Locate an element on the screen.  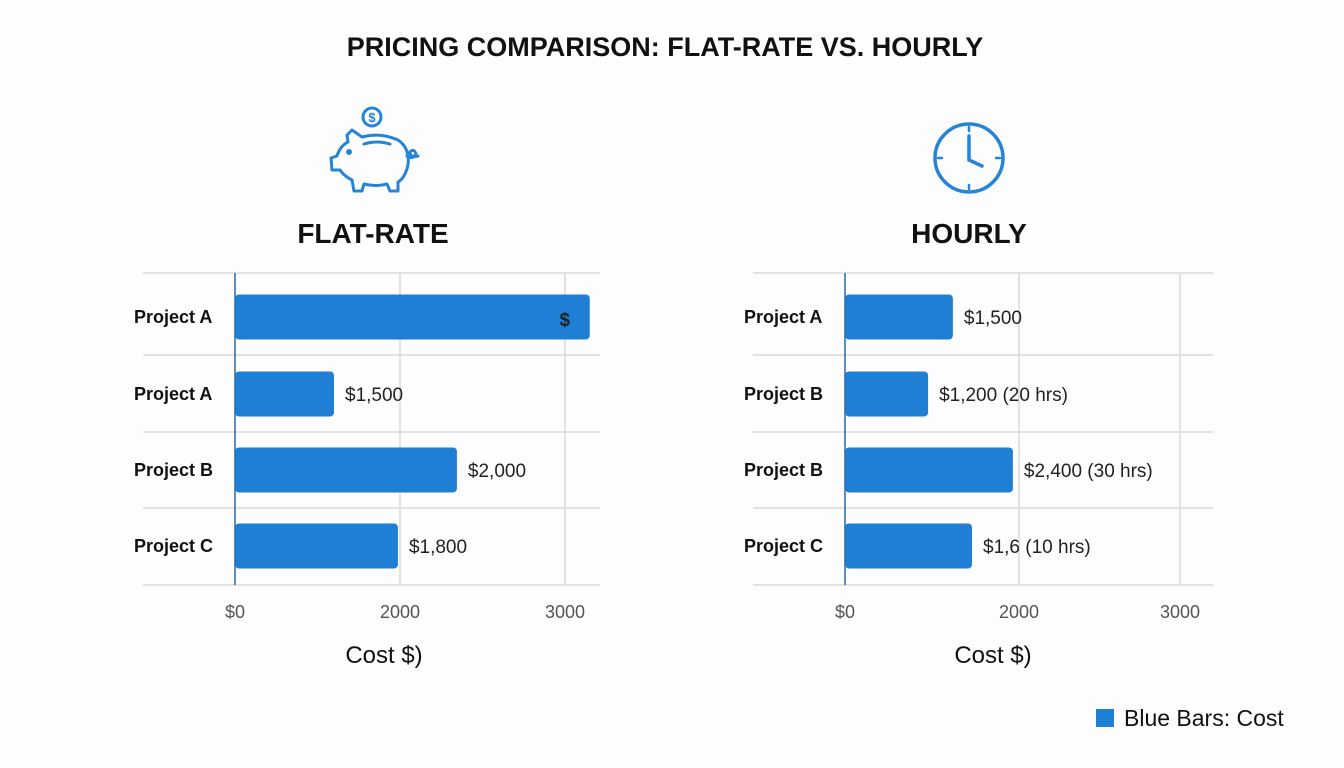
data-label: $ is located at coordinates (564, 320).